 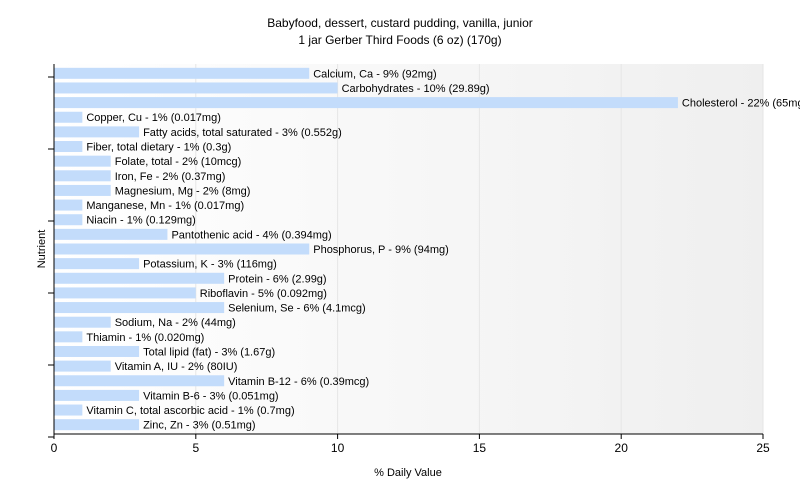 I want to click on bar-label: Copper, Cu - 1% (0.017mg), so click(x=153, y=118).